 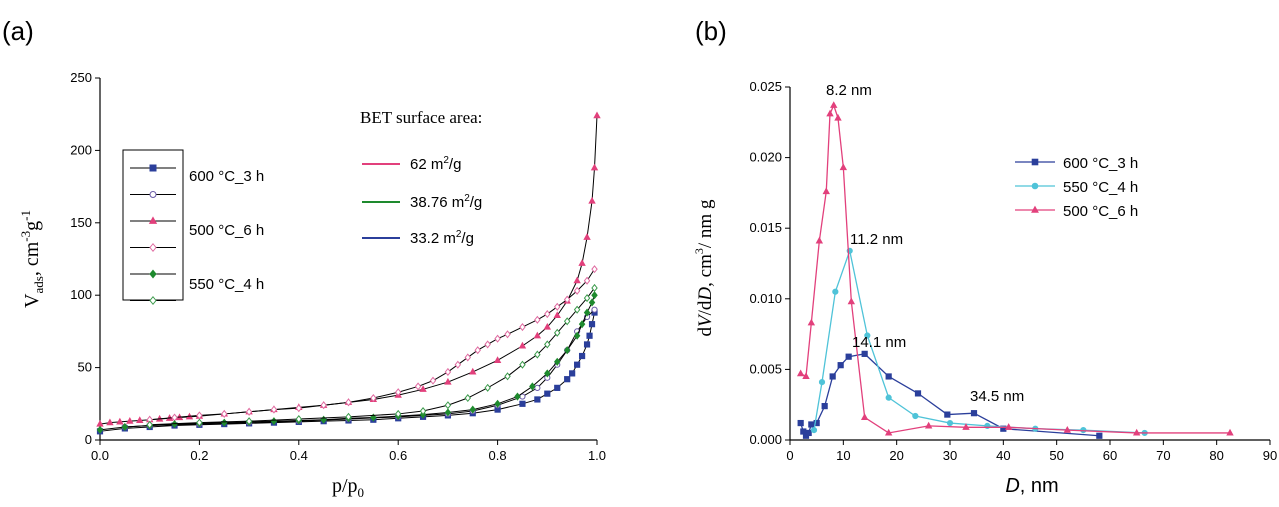 I want to click on b-y-tick-label: 0.025, so click(x=765, y=86).